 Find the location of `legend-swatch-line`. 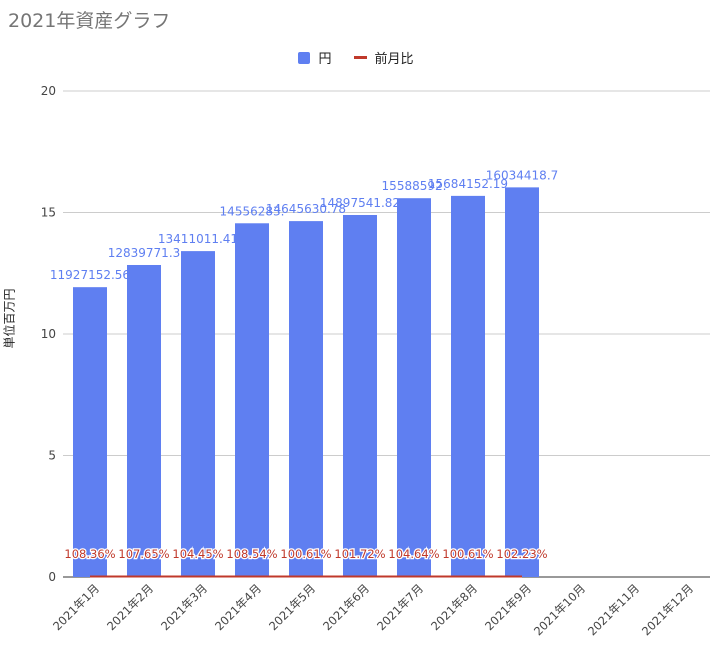

legend-swatch-line is located at coordinates (360, 57).